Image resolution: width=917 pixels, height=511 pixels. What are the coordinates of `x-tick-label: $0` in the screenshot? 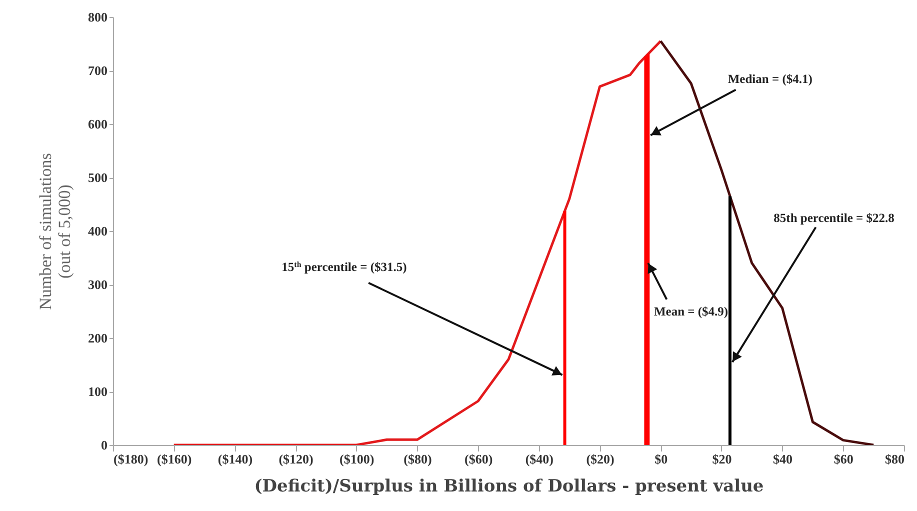 It's located at (661, 459).